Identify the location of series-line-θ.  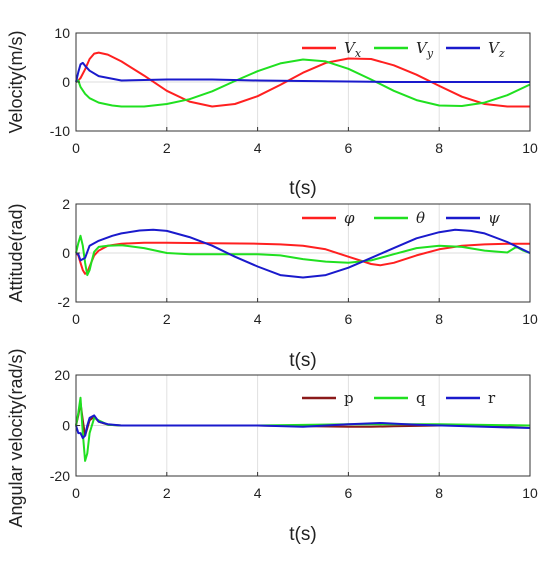
(303, 255).